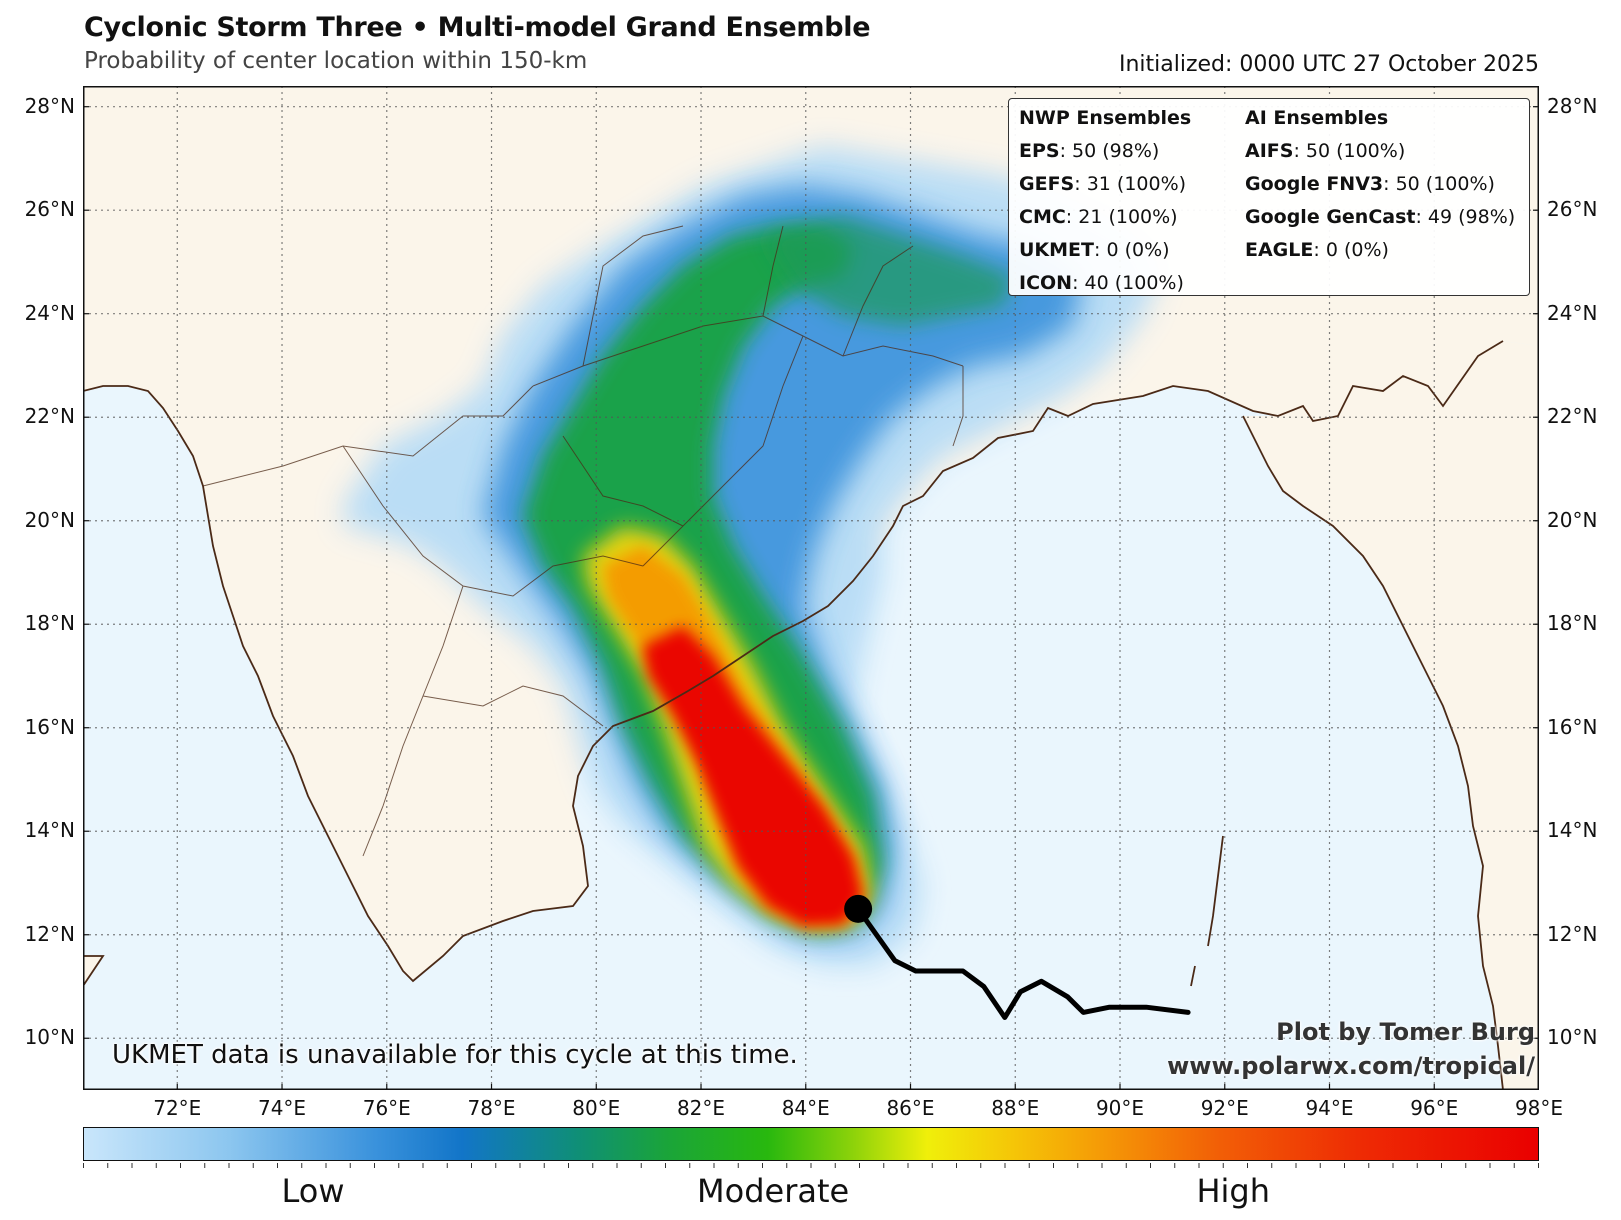 The image size is (1621, 1220). Describe the element at coordinates (1572, 105) in the screenshot. I see `lat-label-right: 28°N` at that location.